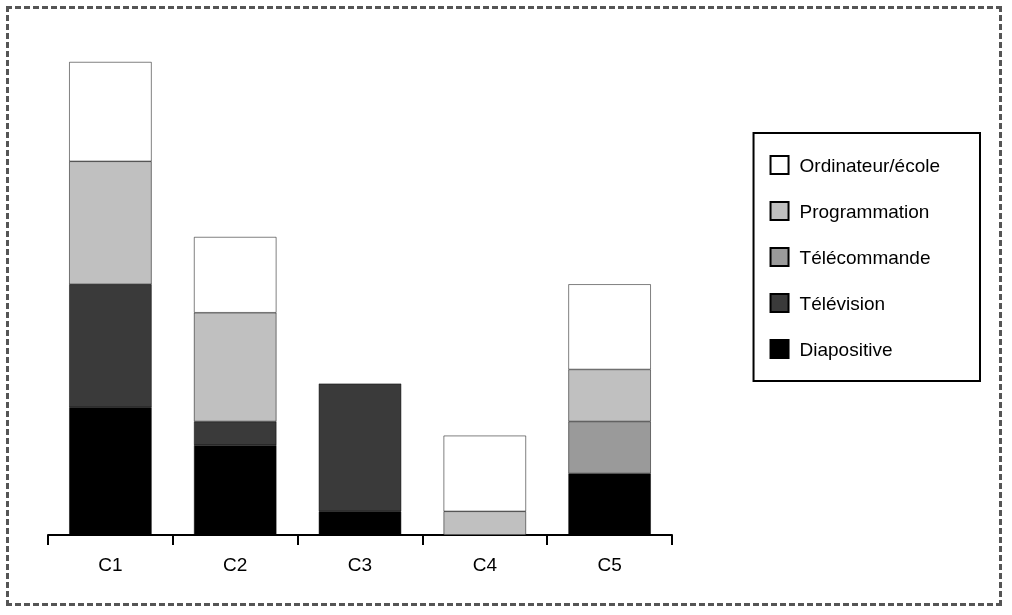  What do you see at coordinates (609, 564) in the screenshot?
I see `x-tick-label: C5` at bounding box center [609, 564].